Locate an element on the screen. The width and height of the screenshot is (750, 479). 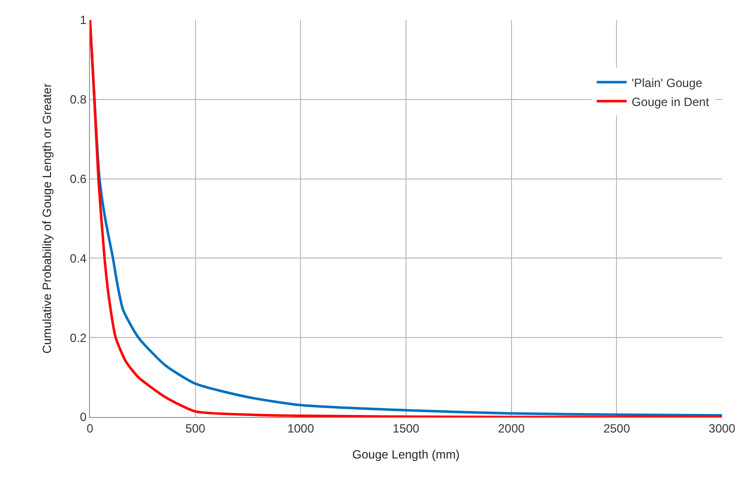
legend-label: 'Plain' Gouge is located at coordinates (667, 83).